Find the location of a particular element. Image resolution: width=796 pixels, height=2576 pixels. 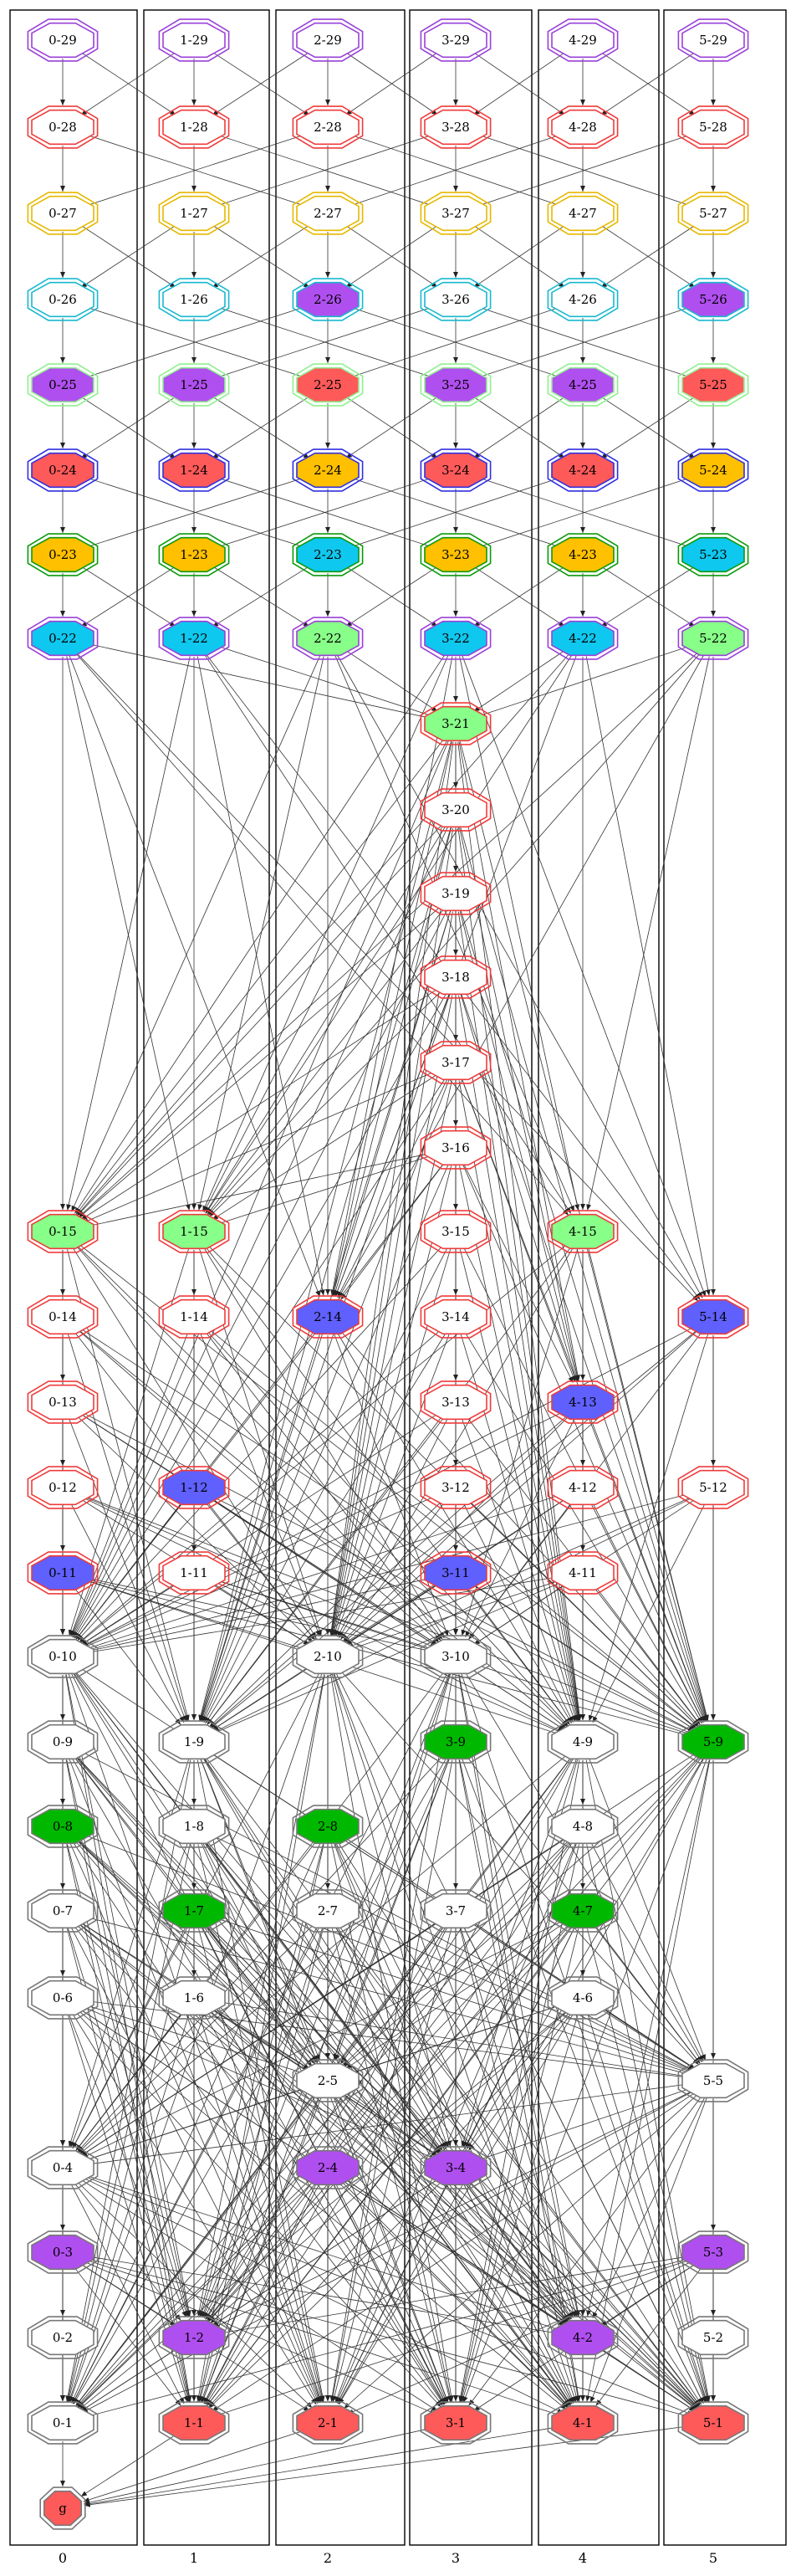

node-3-29: 3-29 is located at coordinates (456, 40).